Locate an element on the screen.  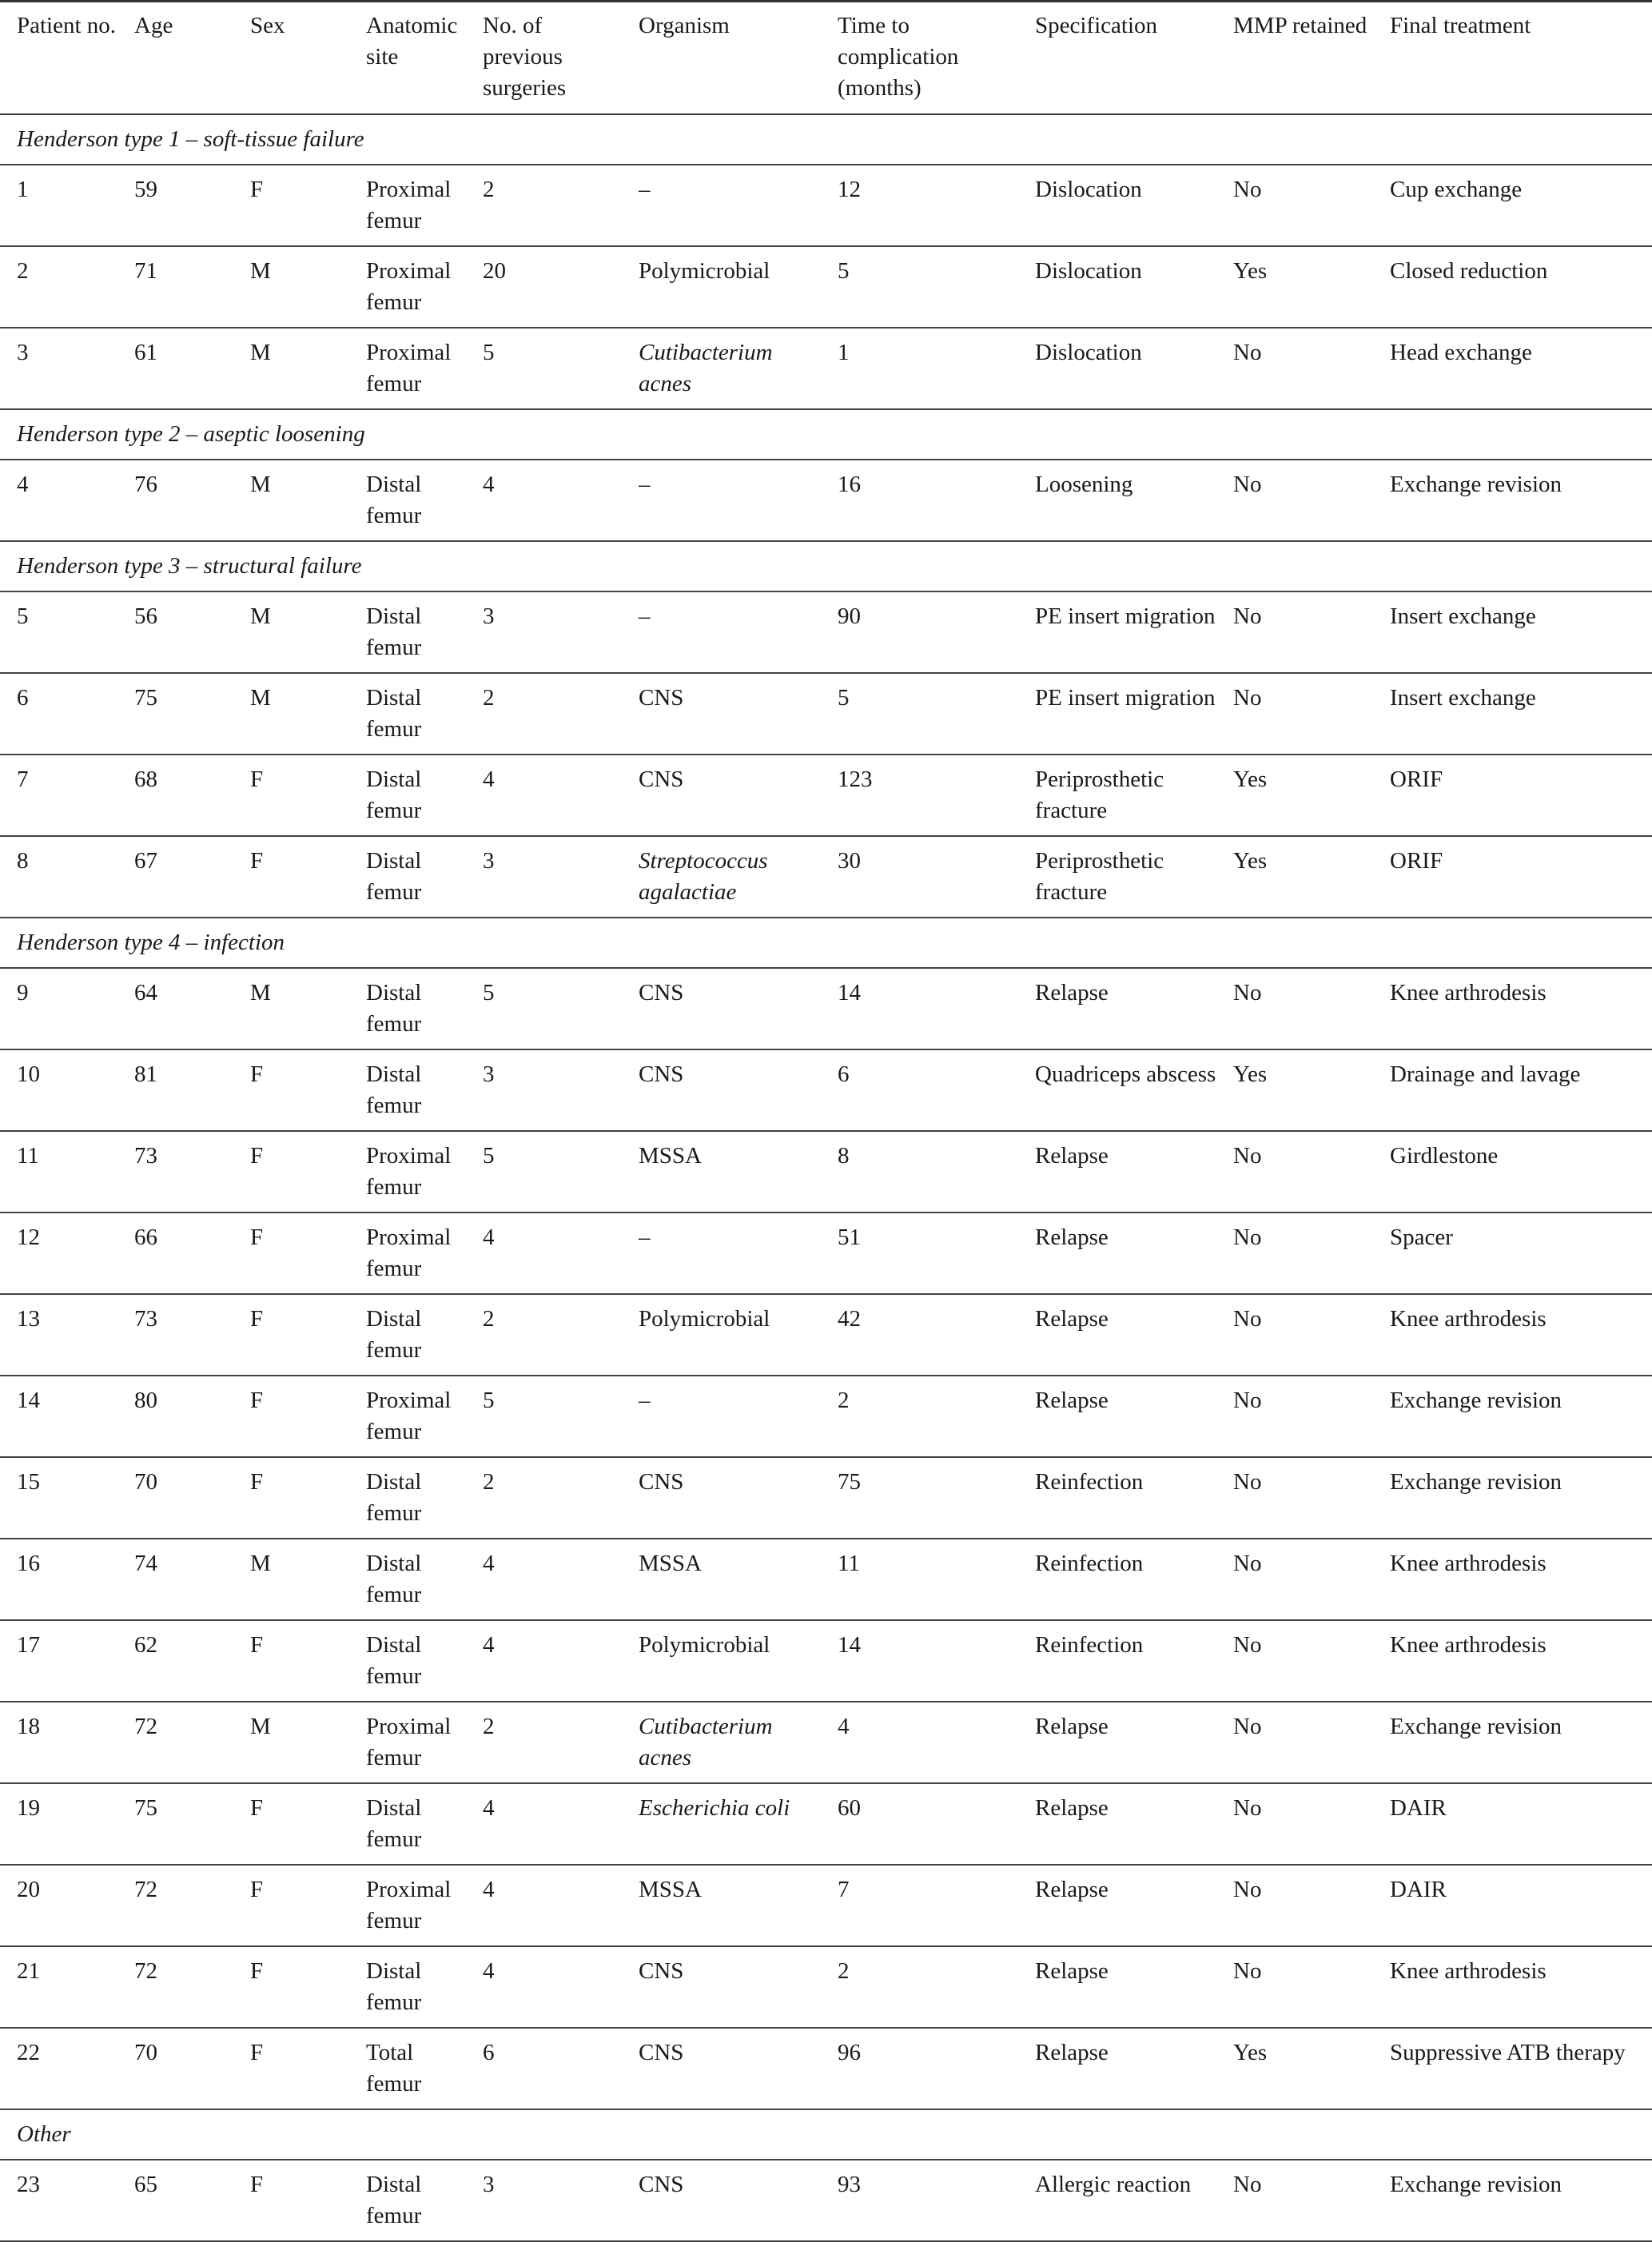
cell-organism: Cutibacterium acnes is located at coordinates (706, 1742).